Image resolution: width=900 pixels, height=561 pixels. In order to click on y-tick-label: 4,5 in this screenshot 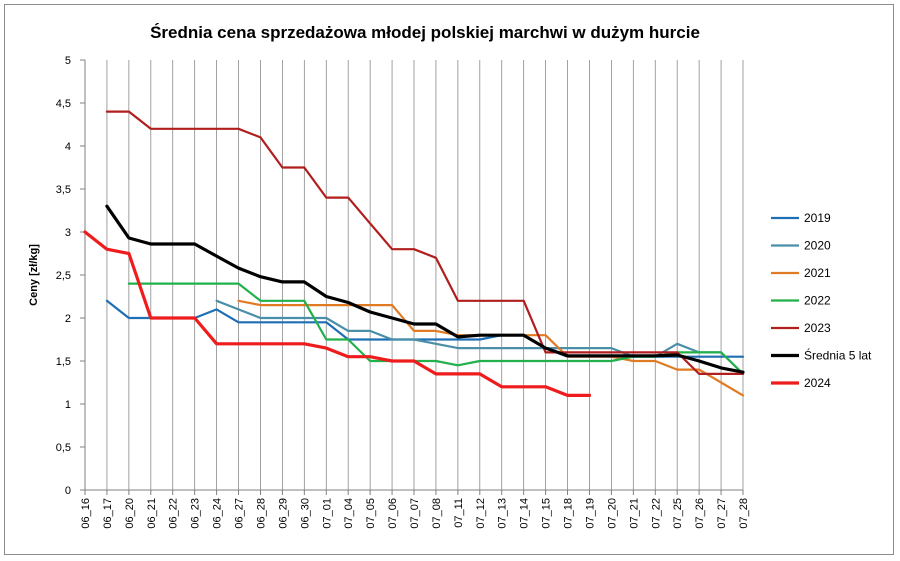, I will do `click(63, 104)`.